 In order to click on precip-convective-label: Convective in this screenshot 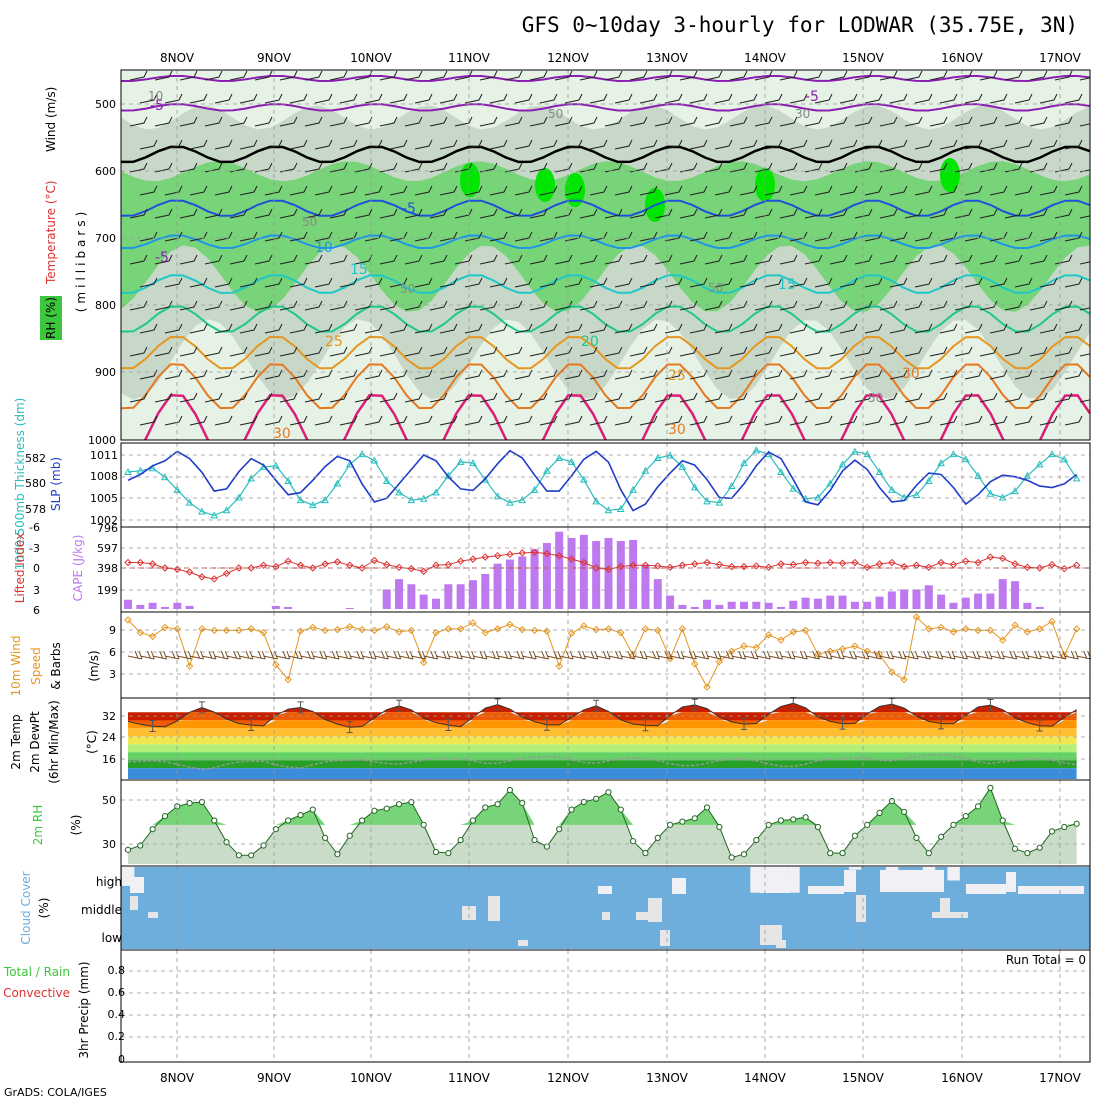, I will do `click(36, 993)`.